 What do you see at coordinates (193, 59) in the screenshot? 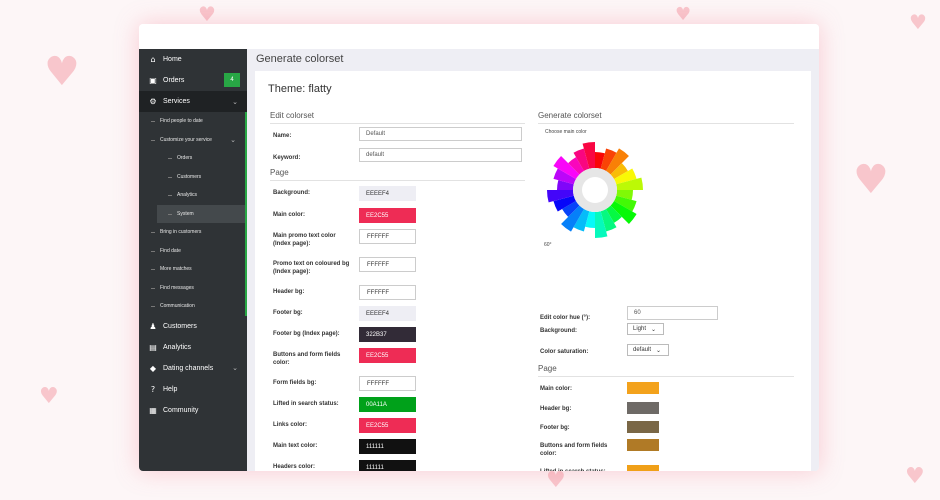
I see `sidebar-item-home: ⌂ Home` at bounding box center [193, 59].